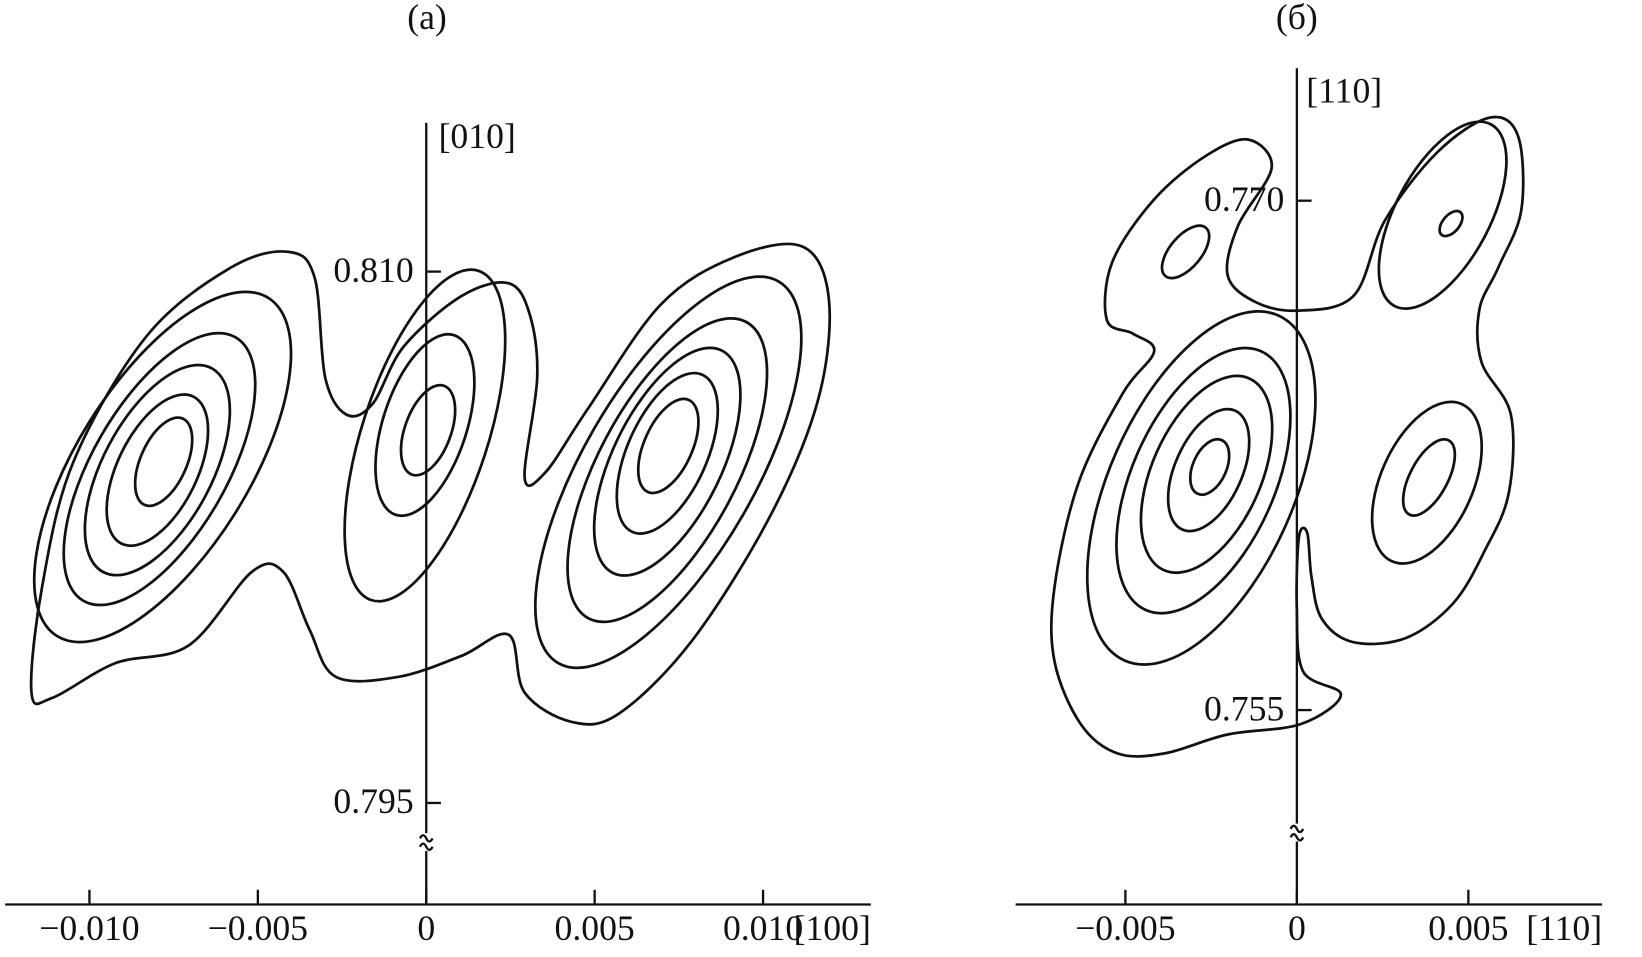 The height and width of the screenshot is (957, 1642). What do you see at coordinates (89, 928) in the screenshot?
I see `x-tick-label: −0.010` at bounding box center [89, 928].